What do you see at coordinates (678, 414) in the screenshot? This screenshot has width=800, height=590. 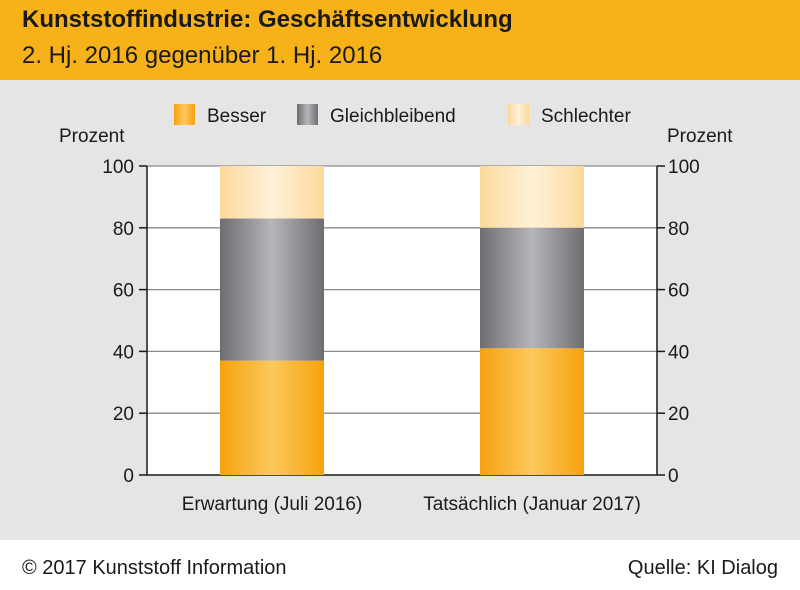 I see `y-tick-label-right: 20` at bounding box center [678, 414].